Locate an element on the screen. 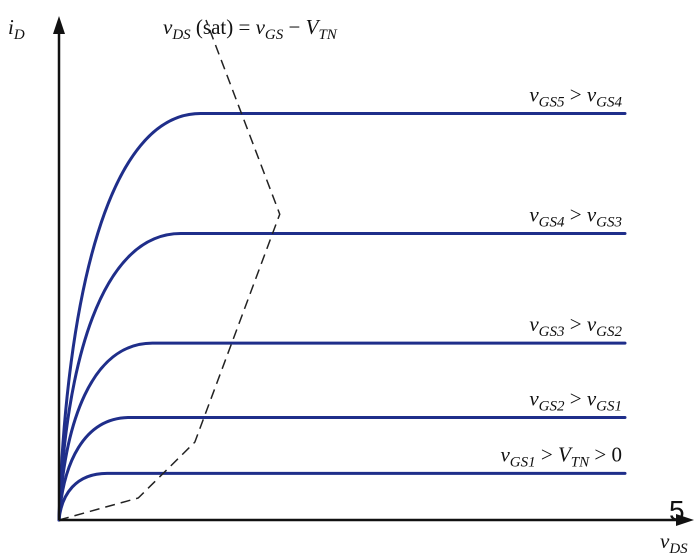 The image size is (700, 555). curve-label-vgs2-part-1: GS2 is located at coordinates (552, 406).